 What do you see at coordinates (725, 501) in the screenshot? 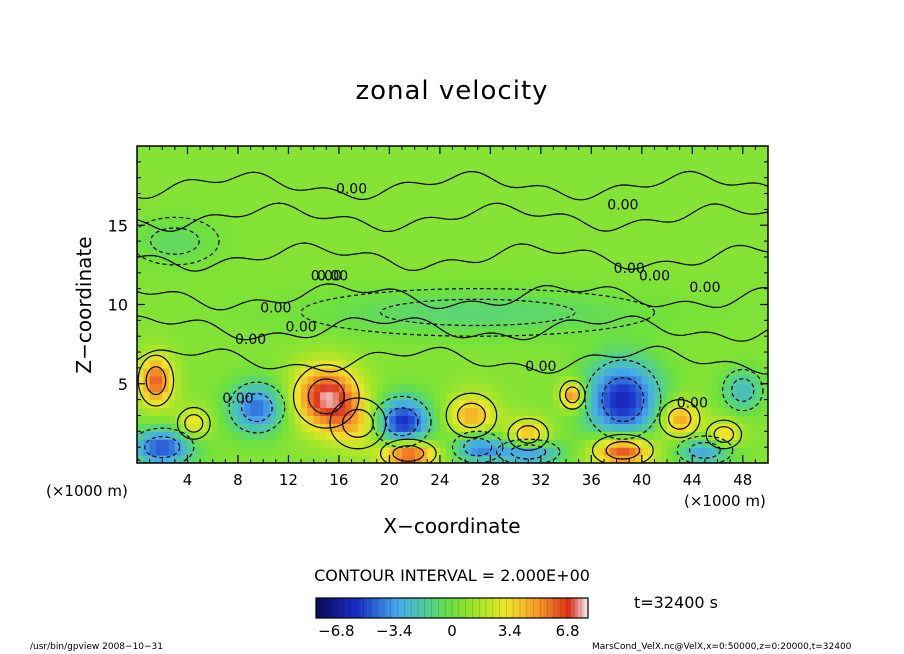
I see `x-axis-unit-right: (×1000 m)` at bounding box center [725, 501].